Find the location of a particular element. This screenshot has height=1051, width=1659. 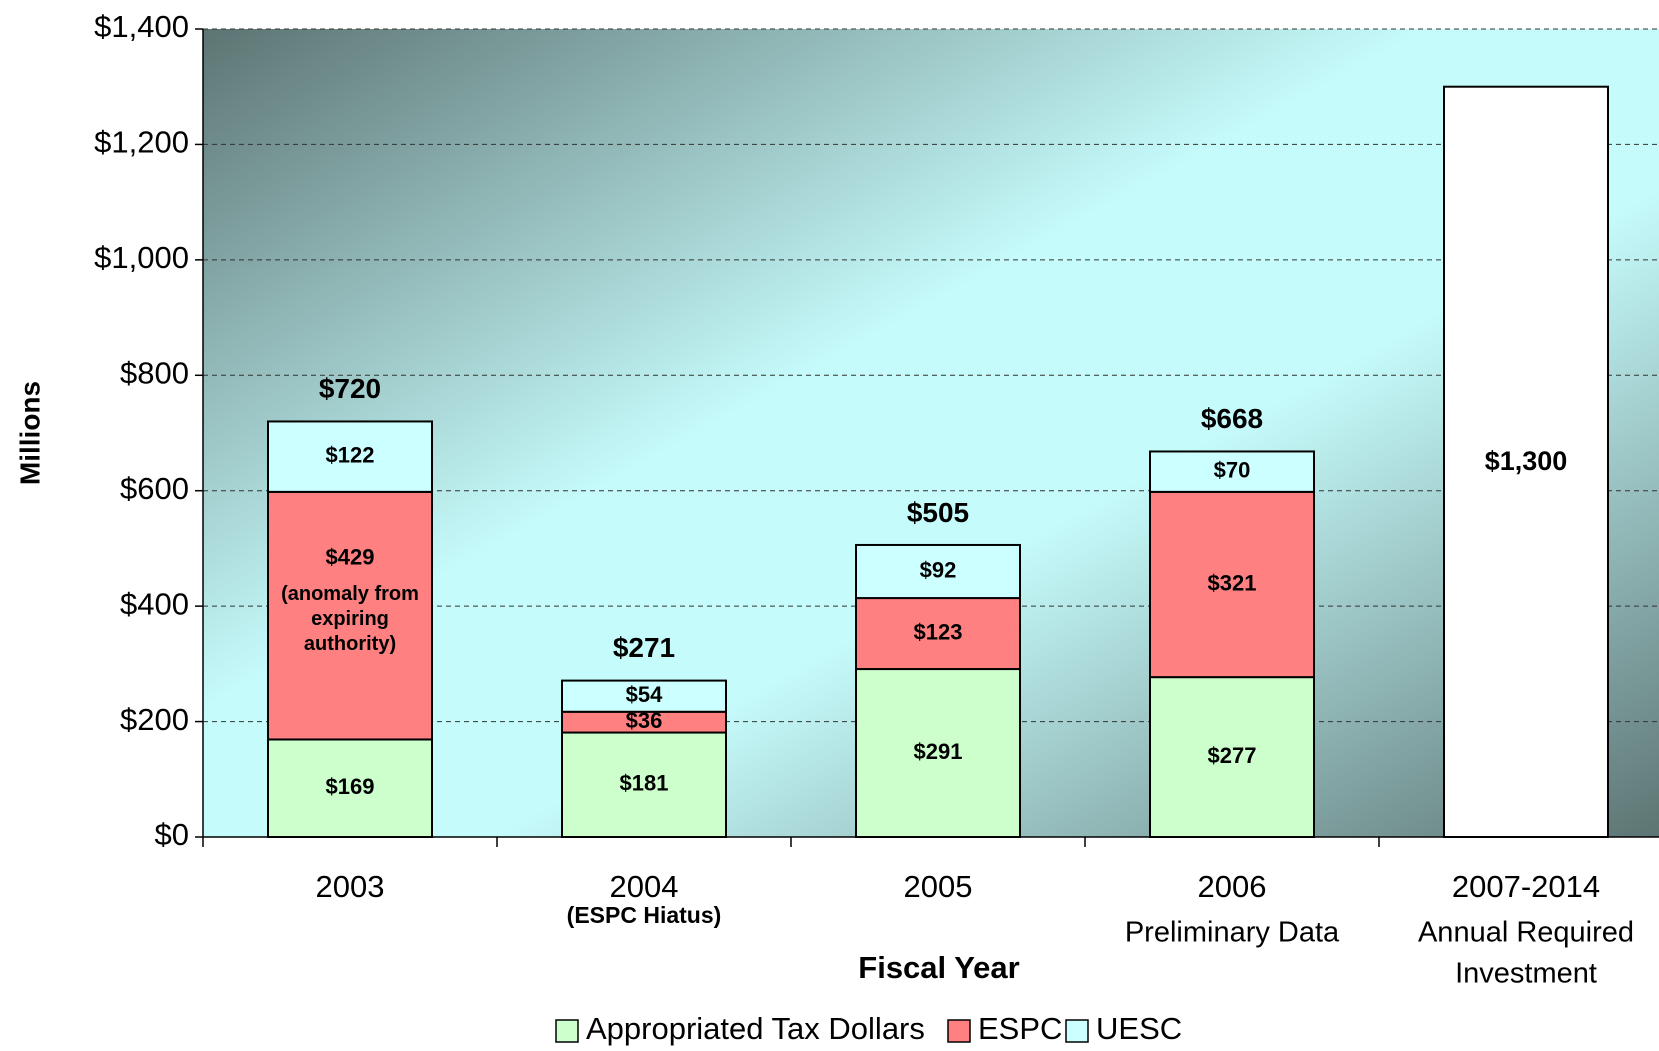

value-label: $429 is located at coordinates (350, 557).